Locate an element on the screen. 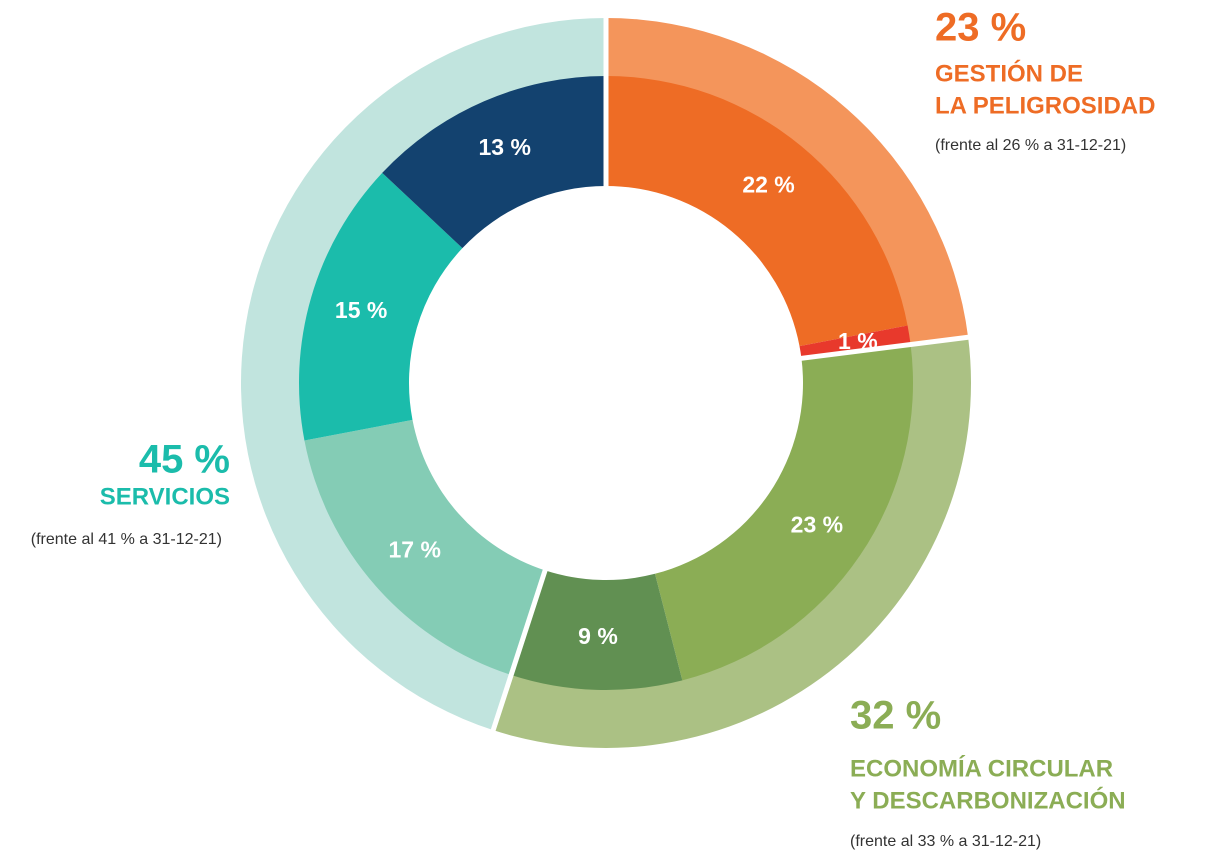  group-name: Y DESCARBONIZACIÓN is located at coordinates (988, 800).